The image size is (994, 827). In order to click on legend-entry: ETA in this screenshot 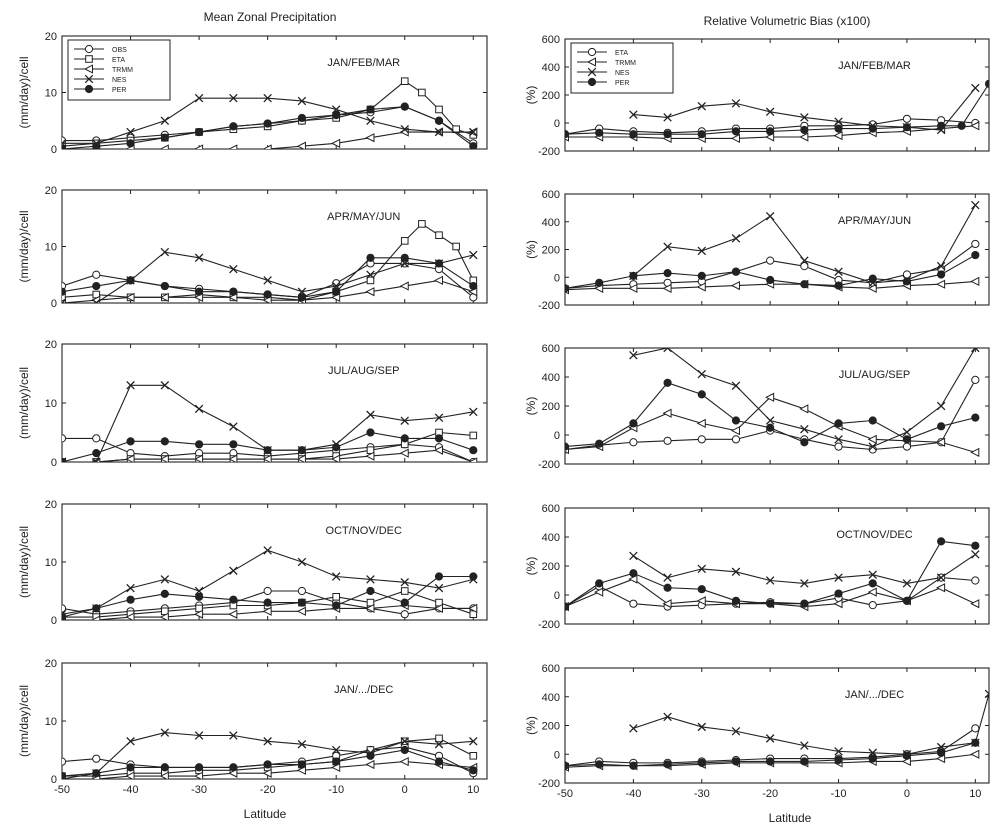, I will do `click(118, 60)`.